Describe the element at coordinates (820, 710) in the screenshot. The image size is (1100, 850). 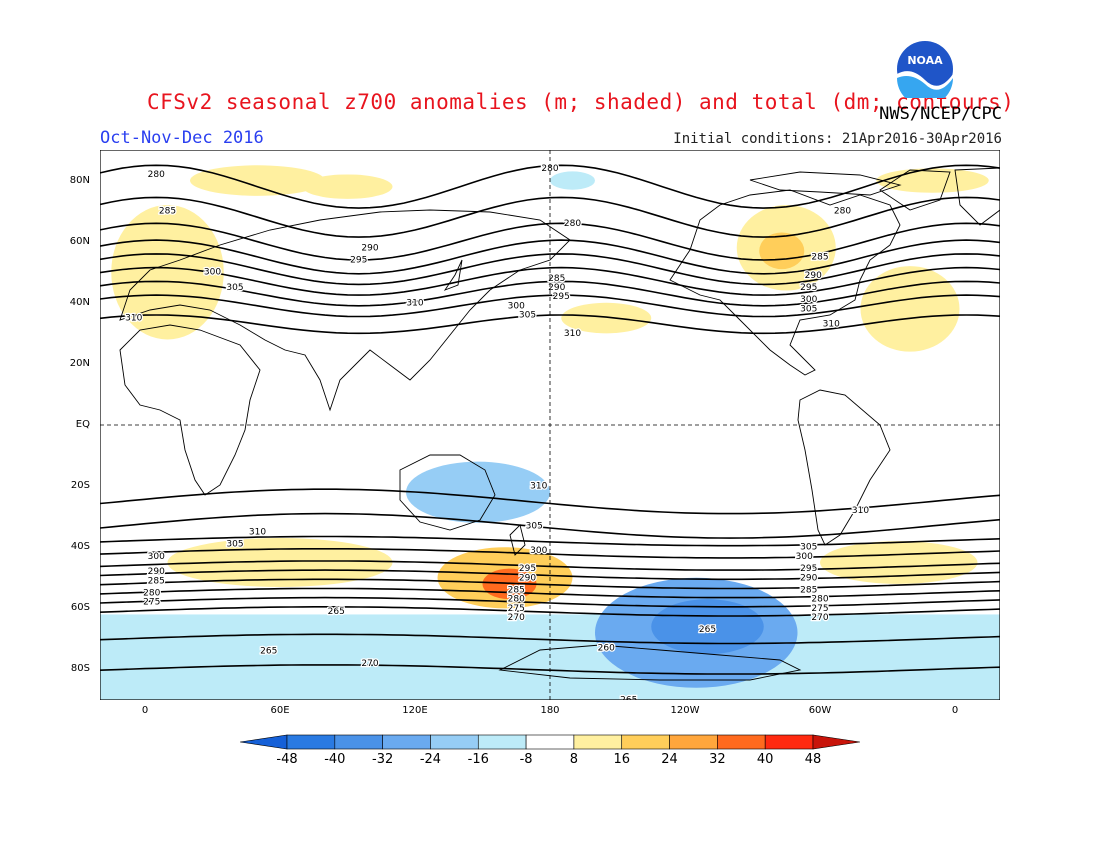
I see `longitude-label: 60W` at that location.